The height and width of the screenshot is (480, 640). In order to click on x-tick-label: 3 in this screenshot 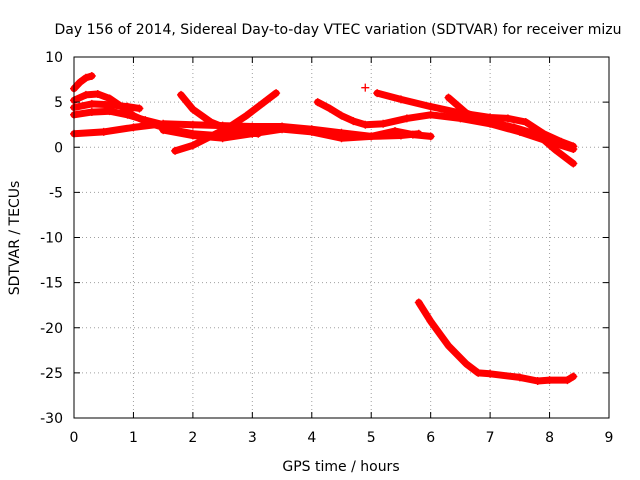, I will do `click(252, 438)`.